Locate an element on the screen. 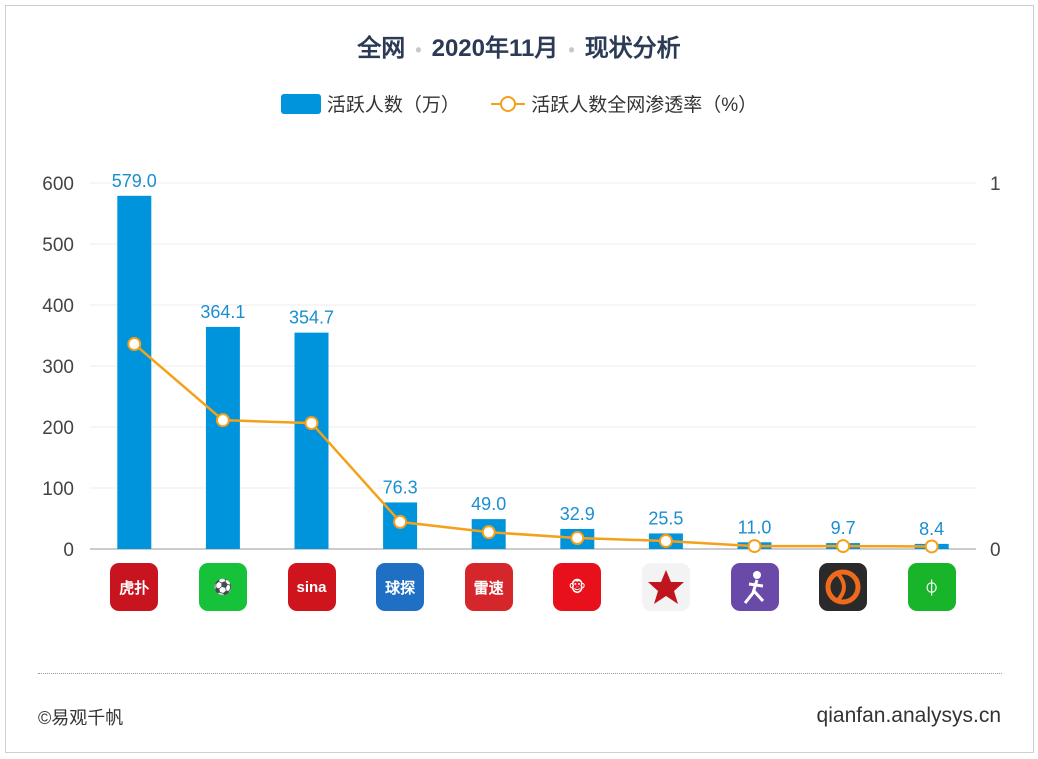 The width and height of the screenshot is (1038, 759). y-left-tick-label: 400 is located at coordinates (58, 306).